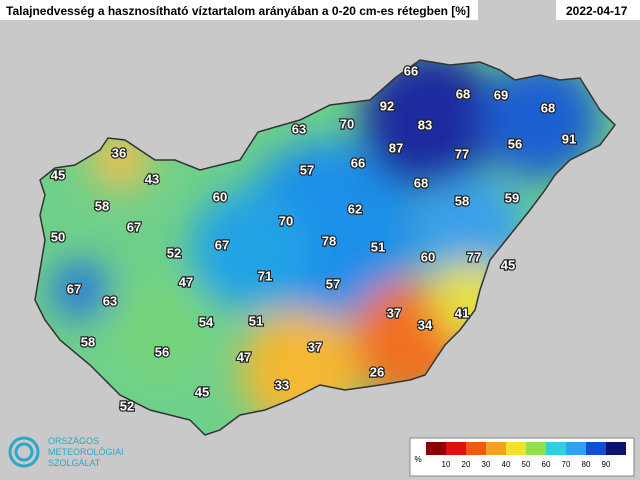 This screenshot has width=640, height=480. I want to click on legend-unit: %, so click(417, 459).